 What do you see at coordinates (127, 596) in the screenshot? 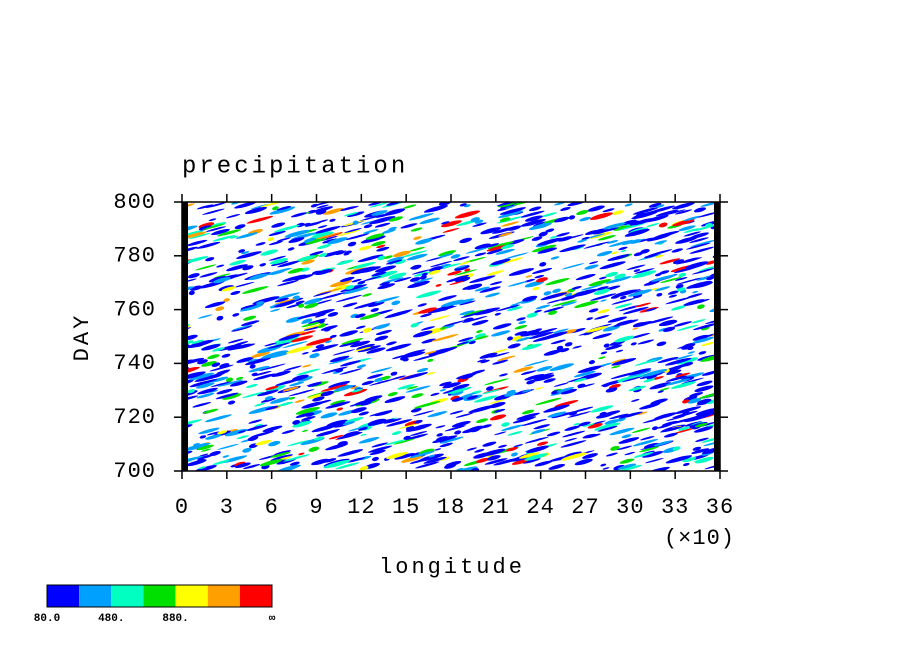
I see `colorbar-swatch` at bounding box center [127, 596].